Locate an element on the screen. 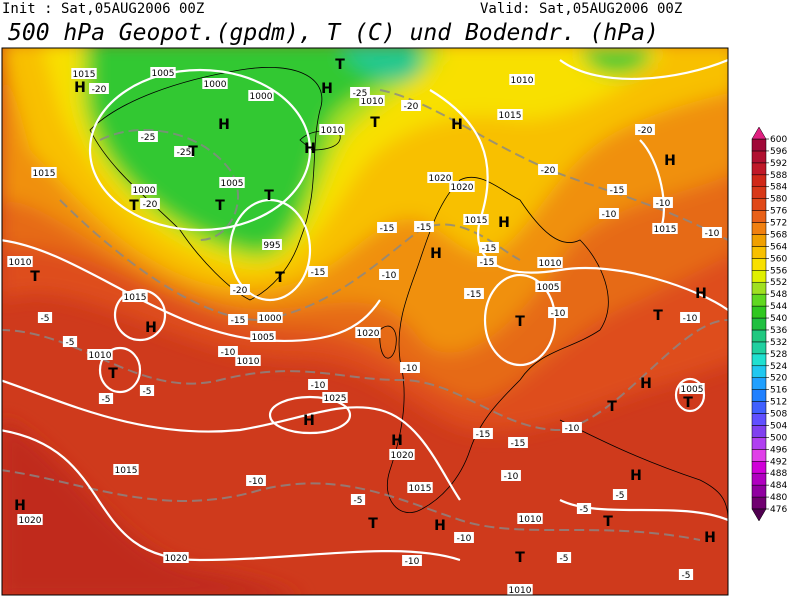 Image resolution: width=790 pixels, height=599 pixels. colorbar-label: 580 is located at coordinates (778, 200).